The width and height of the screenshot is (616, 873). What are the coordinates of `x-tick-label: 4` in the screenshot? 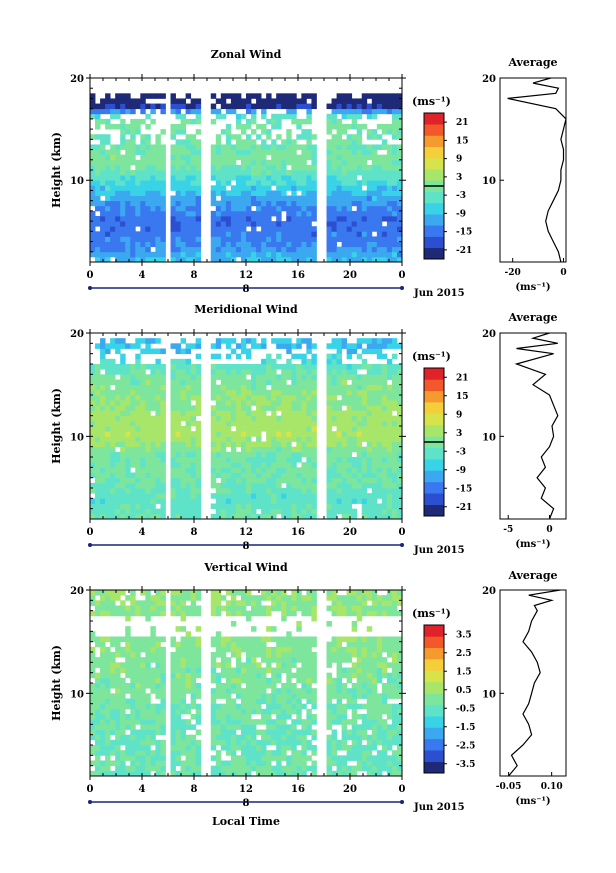 It's located at (142, 532).